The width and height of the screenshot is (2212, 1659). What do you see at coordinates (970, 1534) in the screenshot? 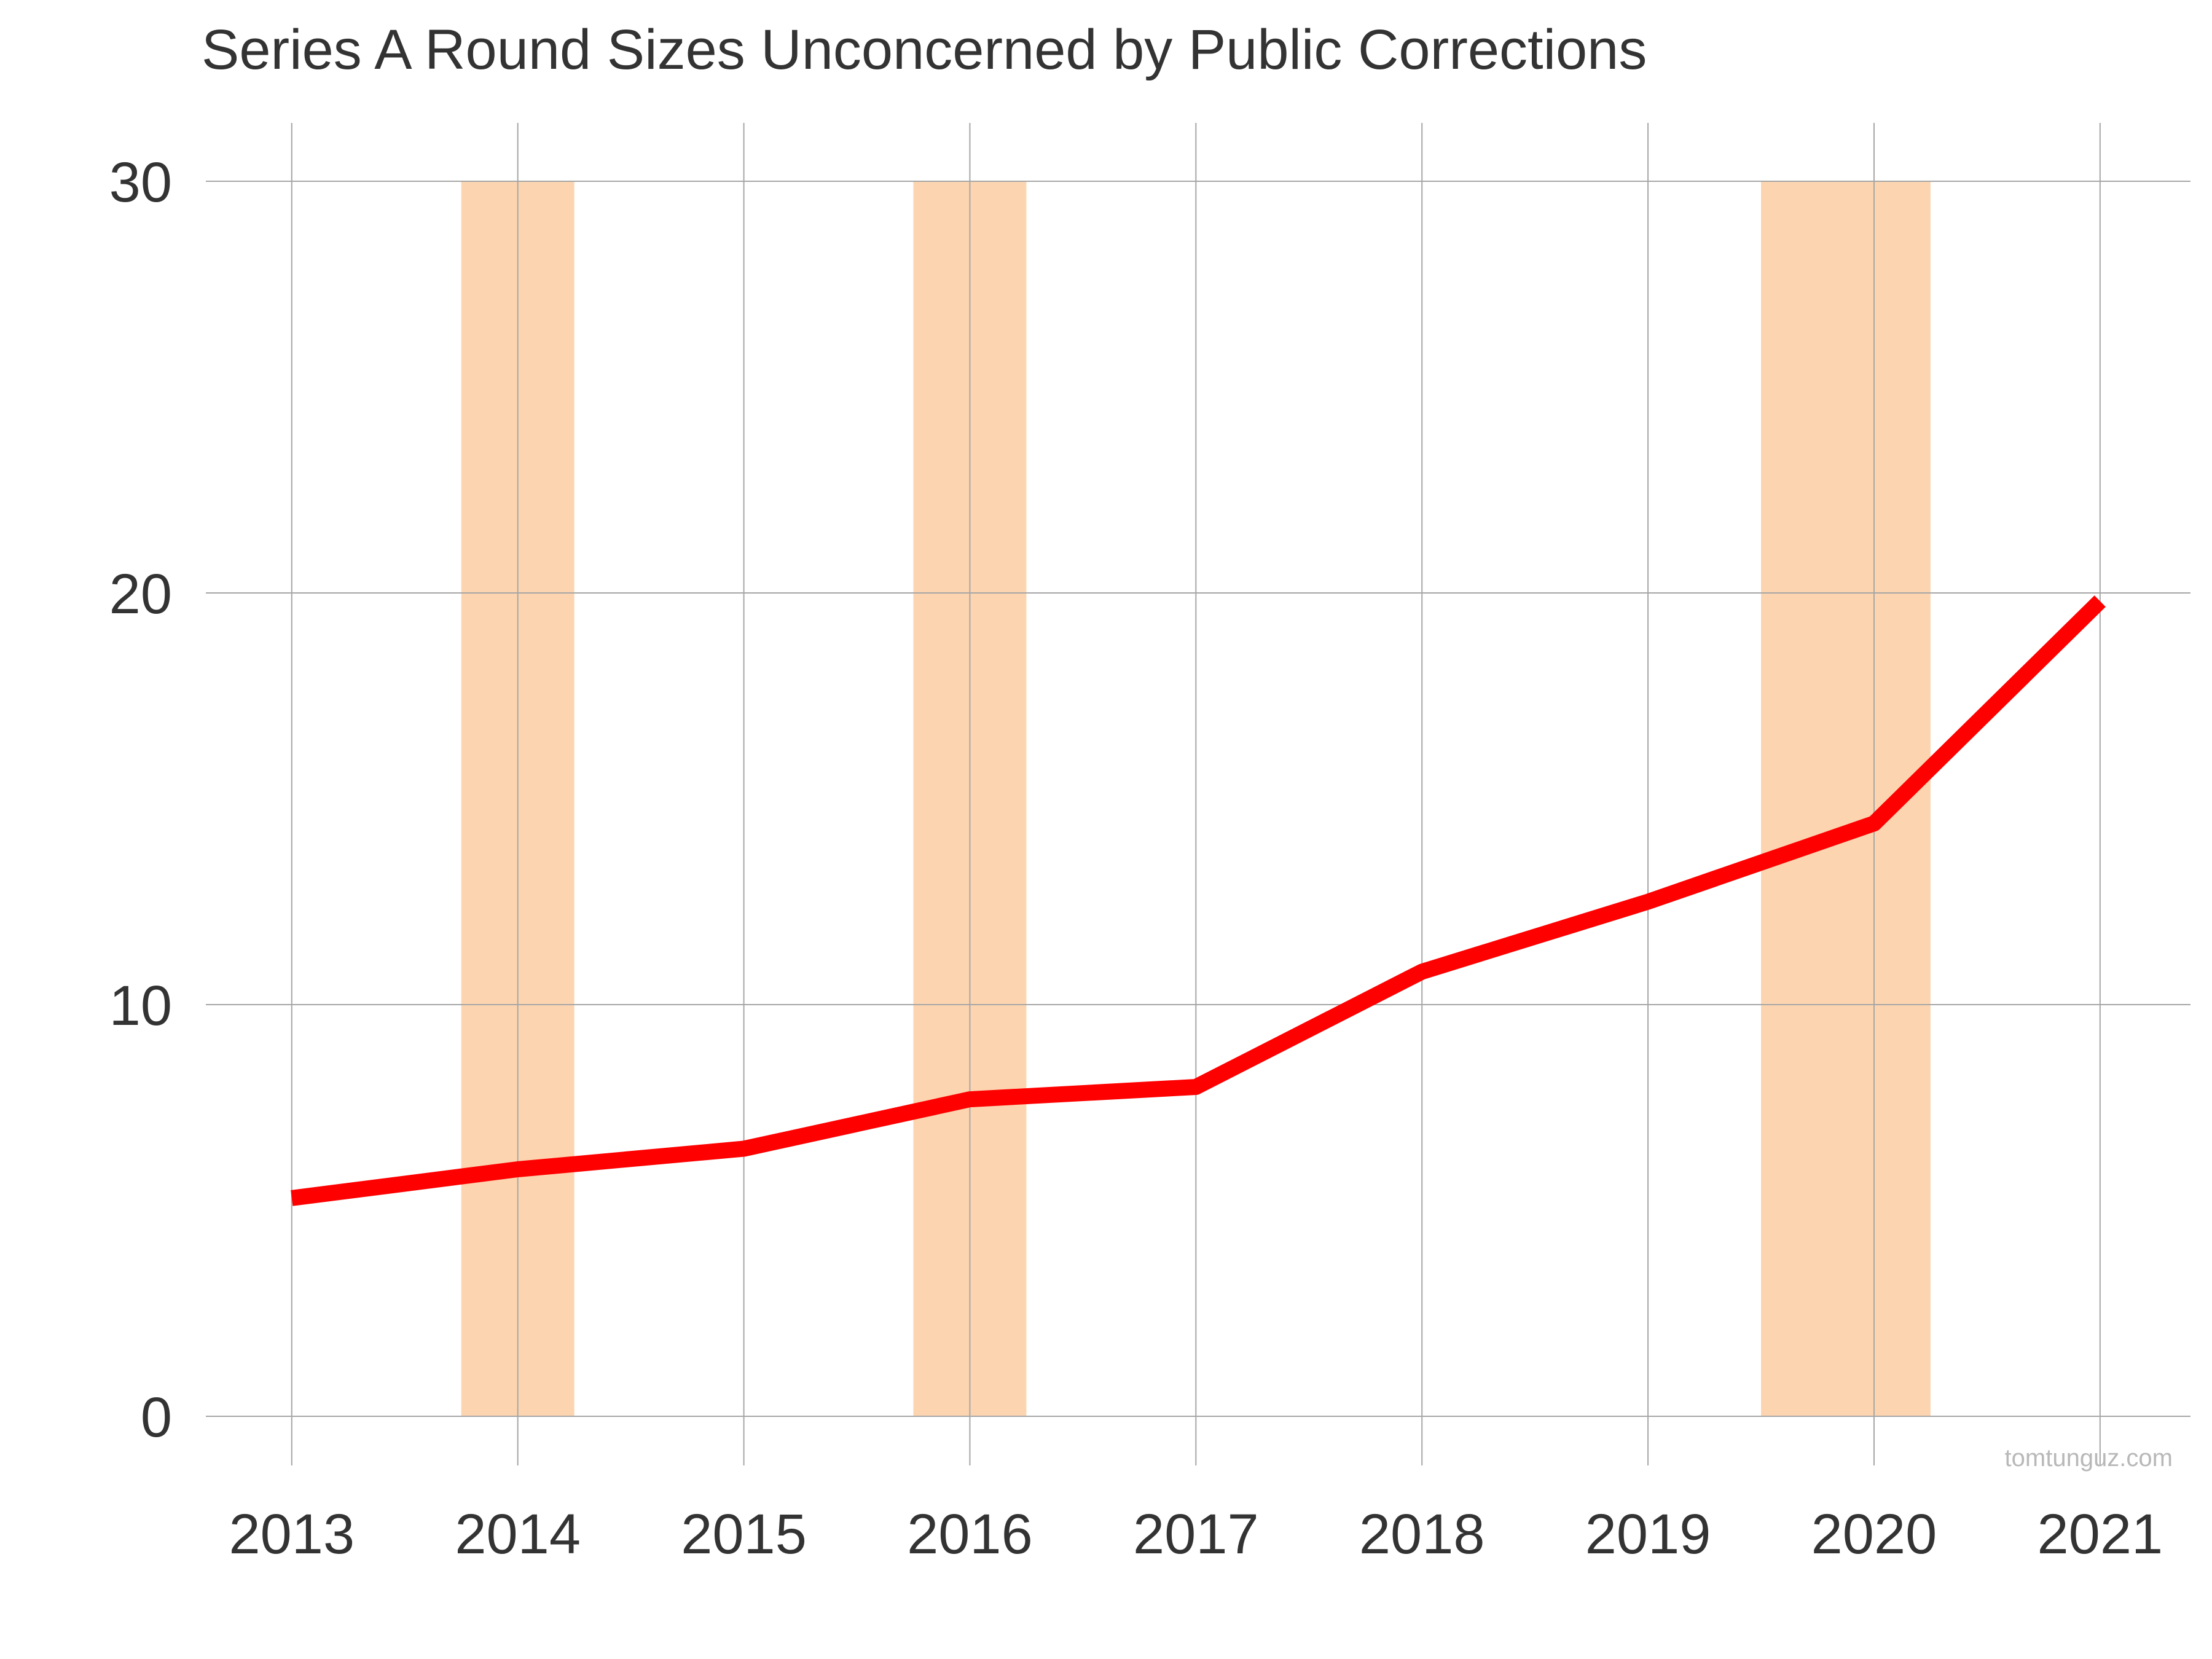
I see `x-tick-label-2016: 2016` at bounding box center [970, 1534].